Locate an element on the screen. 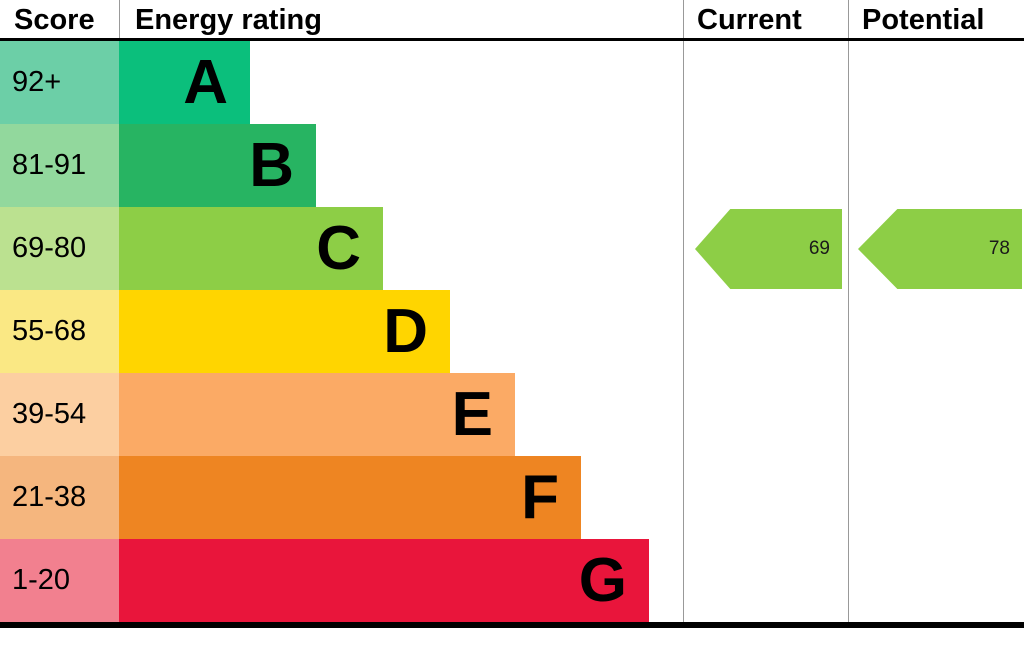 The height and width of the screenshot is (666, 1024). band-row-g: 1-20 G is located at coordinates (341, 580).